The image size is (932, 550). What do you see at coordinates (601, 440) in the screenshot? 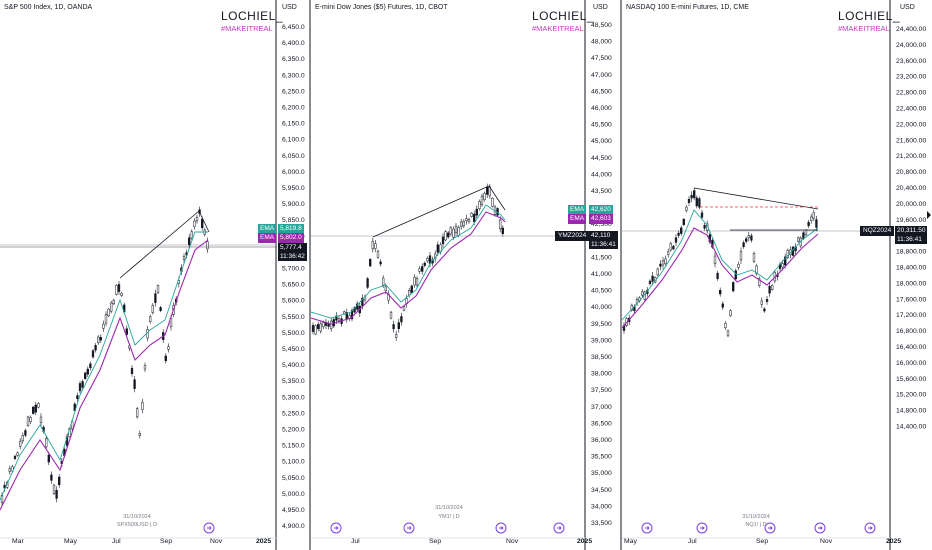
I see `y-tick-label: 36,000` at bounding box center [601, 440].